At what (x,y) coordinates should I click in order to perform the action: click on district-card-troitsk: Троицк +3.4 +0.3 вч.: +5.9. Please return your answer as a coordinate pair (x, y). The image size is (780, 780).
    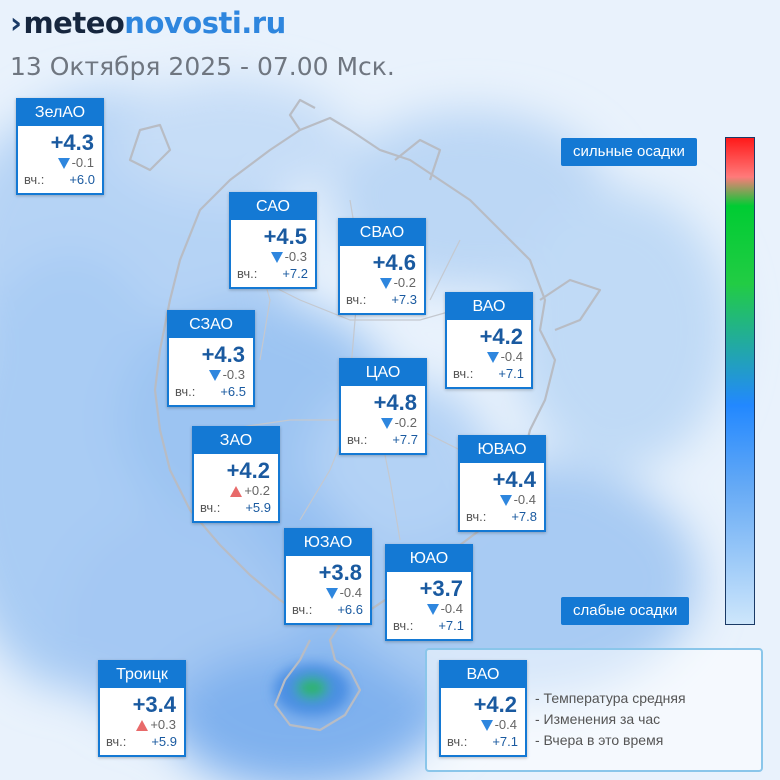
    Looking at the image, I should click on (142, 708).